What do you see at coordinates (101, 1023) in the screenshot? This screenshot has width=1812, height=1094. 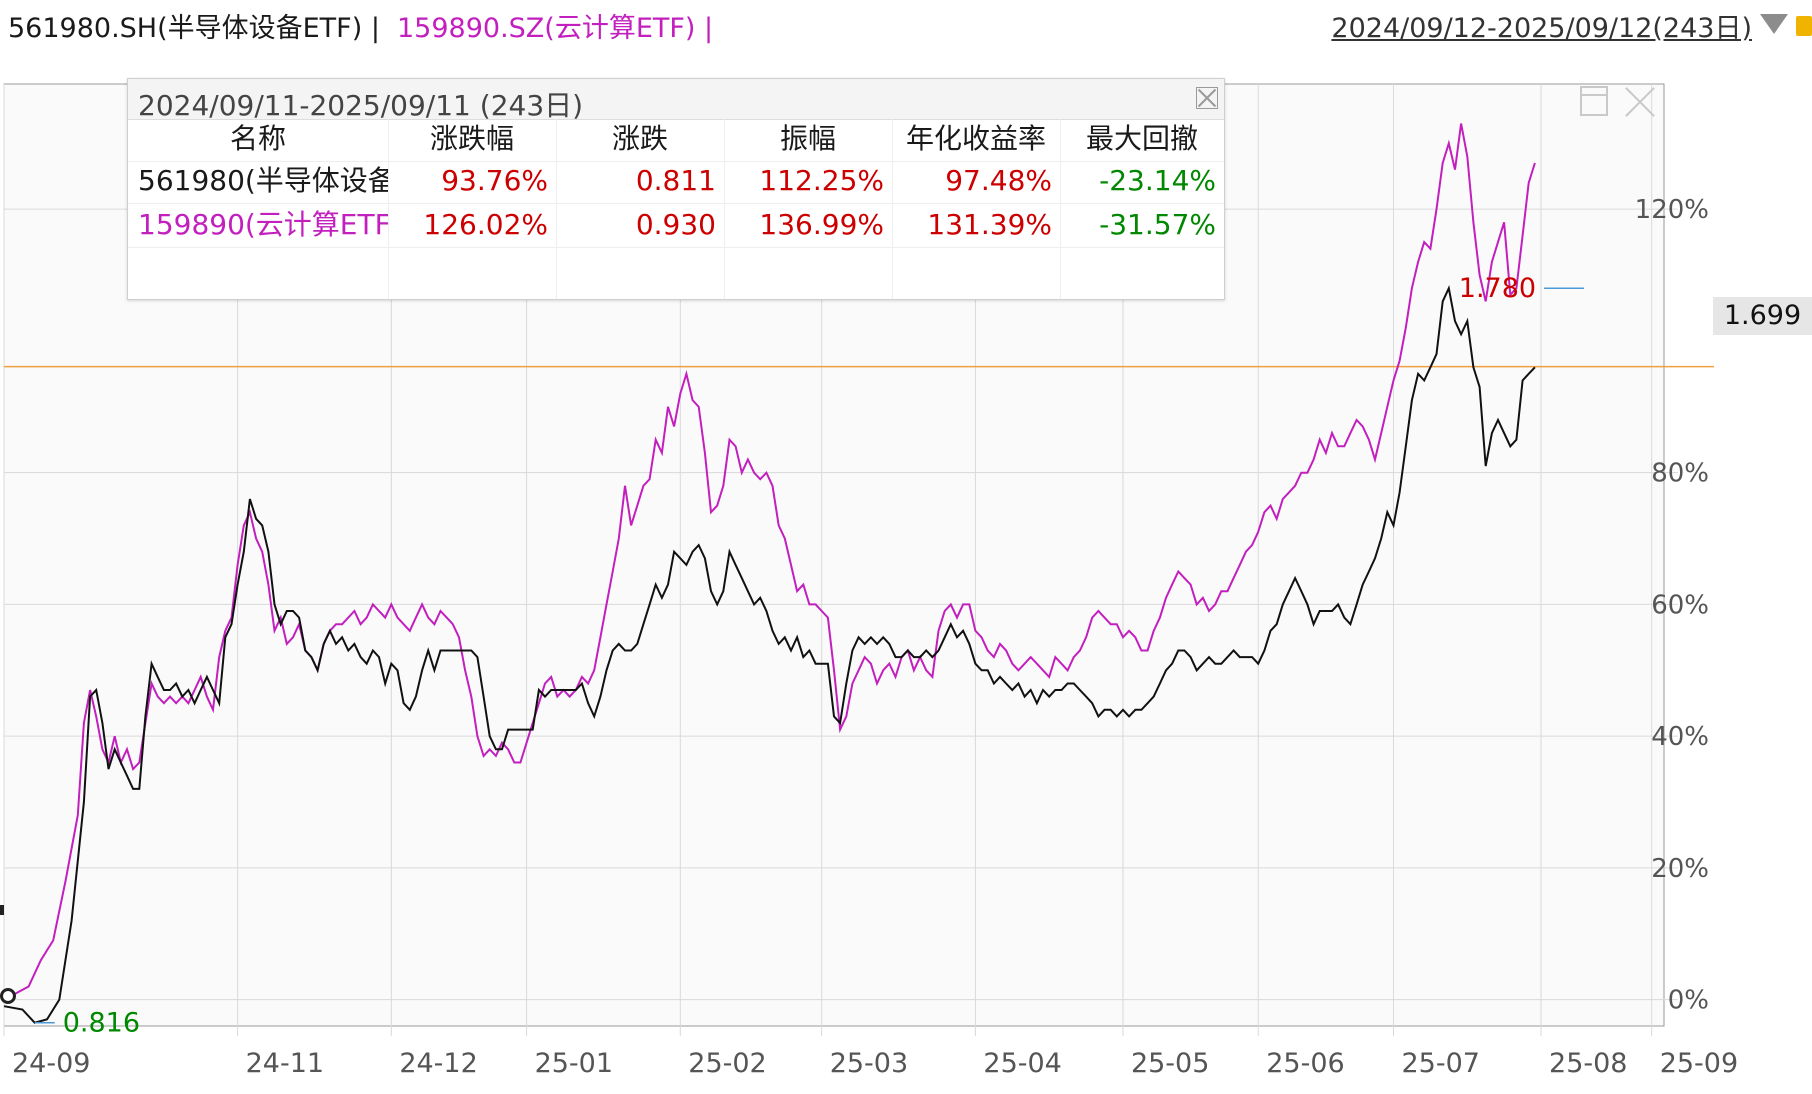 I see `annotation-label: 0.816` at bounding box center [101, 1023].